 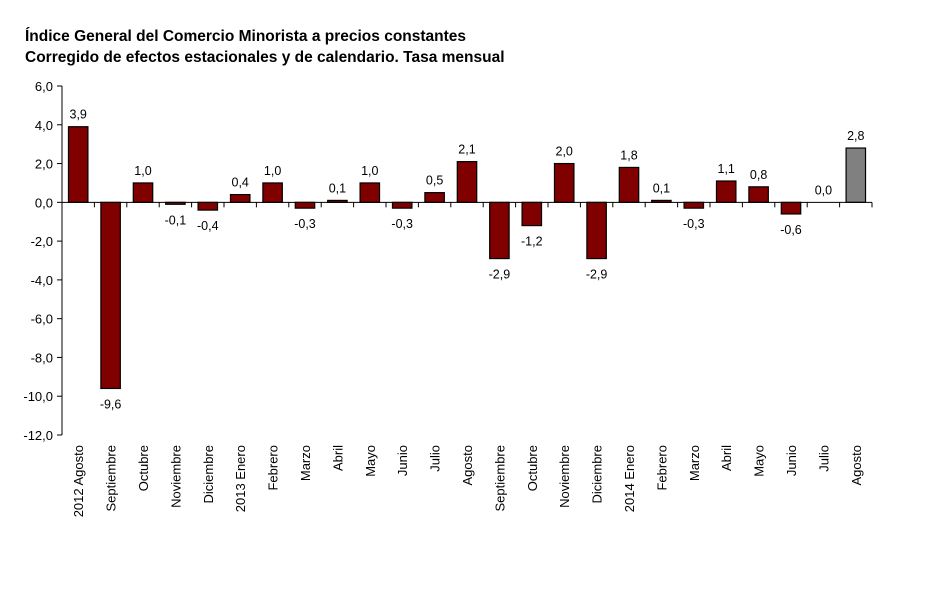 I want to click on y-tick-label: 0,0, so click(x=44, y=202).